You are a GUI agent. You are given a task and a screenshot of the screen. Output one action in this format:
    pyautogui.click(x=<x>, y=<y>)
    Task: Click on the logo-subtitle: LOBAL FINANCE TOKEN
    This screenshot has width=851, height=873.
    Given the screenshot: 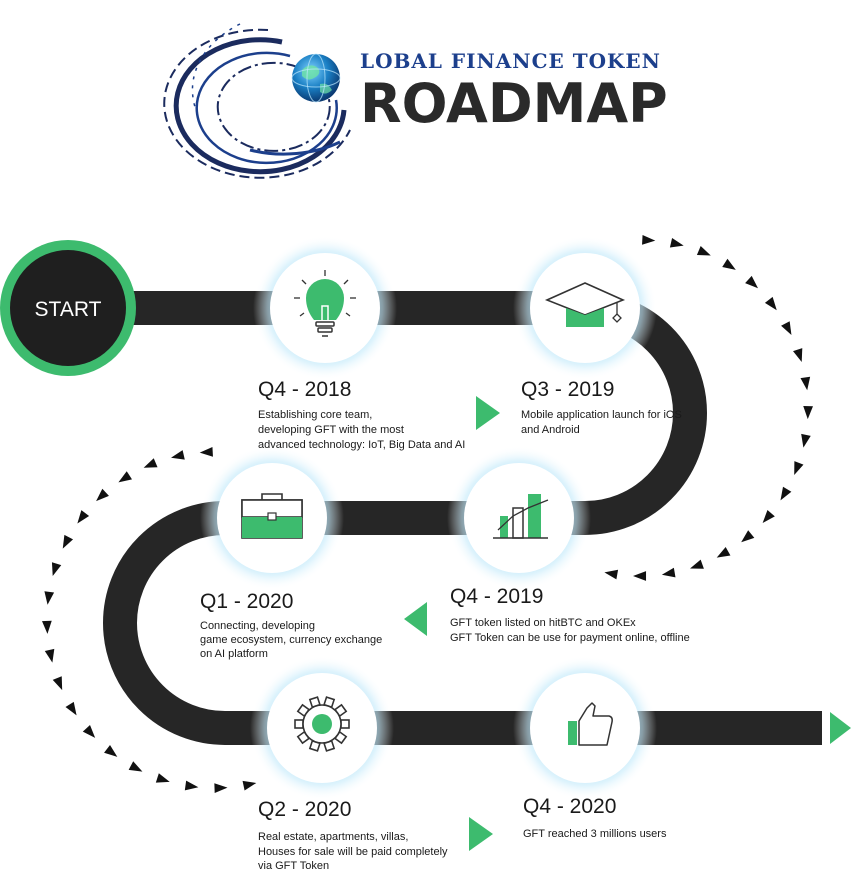 What is the action you would take?
    pyautogui.click(x=510, y=61)
    